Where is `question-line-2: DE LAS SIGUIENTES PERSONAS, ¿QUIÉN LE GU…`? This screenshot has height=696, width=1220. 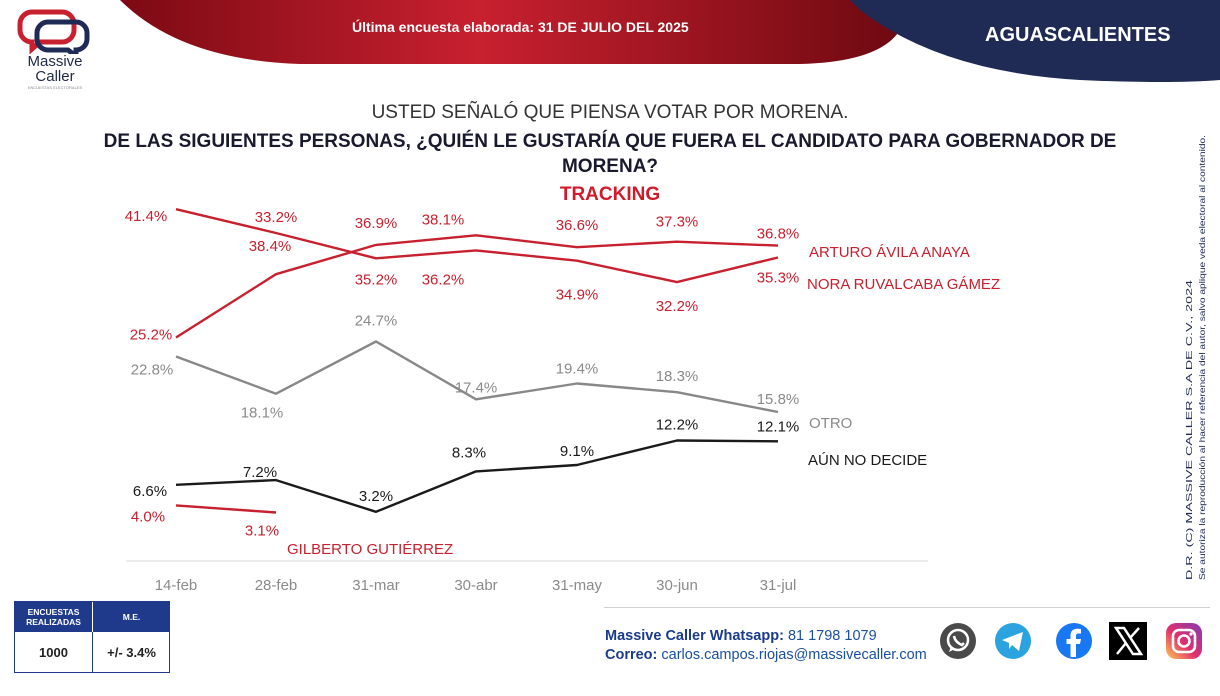 question-line-2: DE LAS SIGUIENTES PERSONAS, ¿QUIÉN LE GU… is located at coordinates (610, 154).